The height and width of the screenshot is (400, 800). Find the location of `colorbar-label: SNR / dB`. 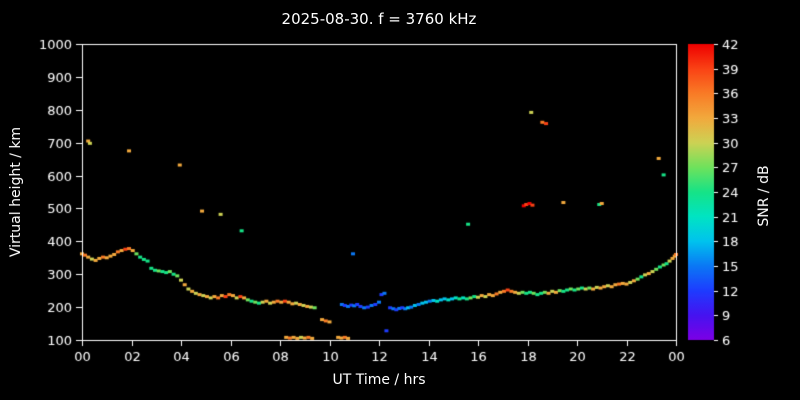

colorbar-label: SNR / dB is located at coordinates (764, 196).